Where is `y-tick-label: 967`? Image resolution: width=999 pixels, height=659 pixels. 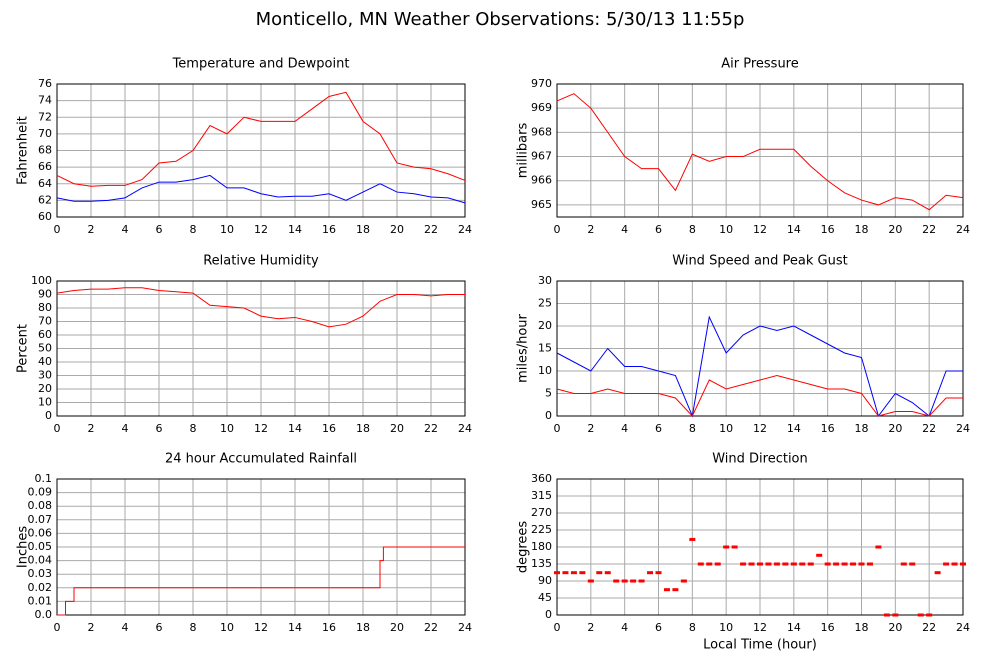 y-tick-label: 967 is located at coordinates (541, 156).